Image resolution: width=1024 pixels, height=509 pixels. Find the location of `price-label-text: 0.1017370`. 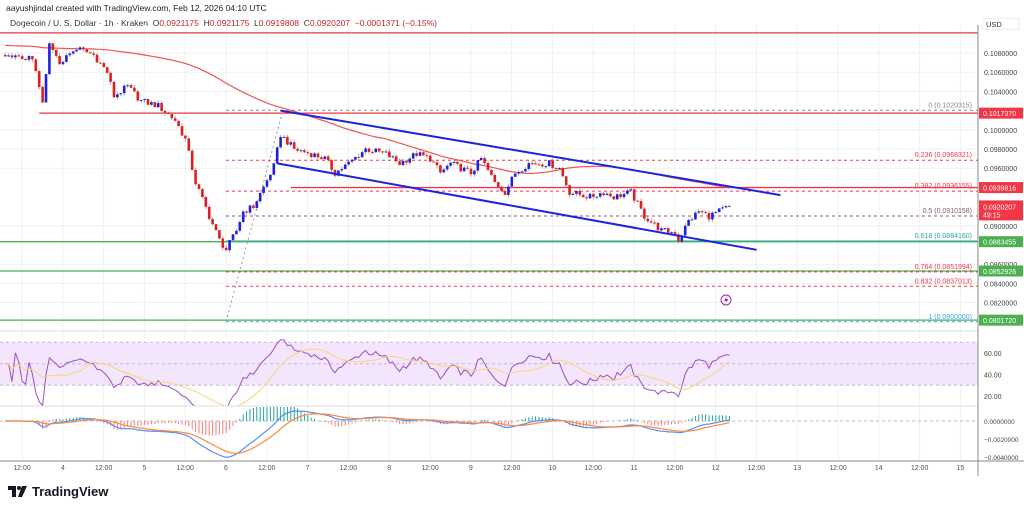

price-label-text: 0.1017370 is located at coordinates (999, 114).